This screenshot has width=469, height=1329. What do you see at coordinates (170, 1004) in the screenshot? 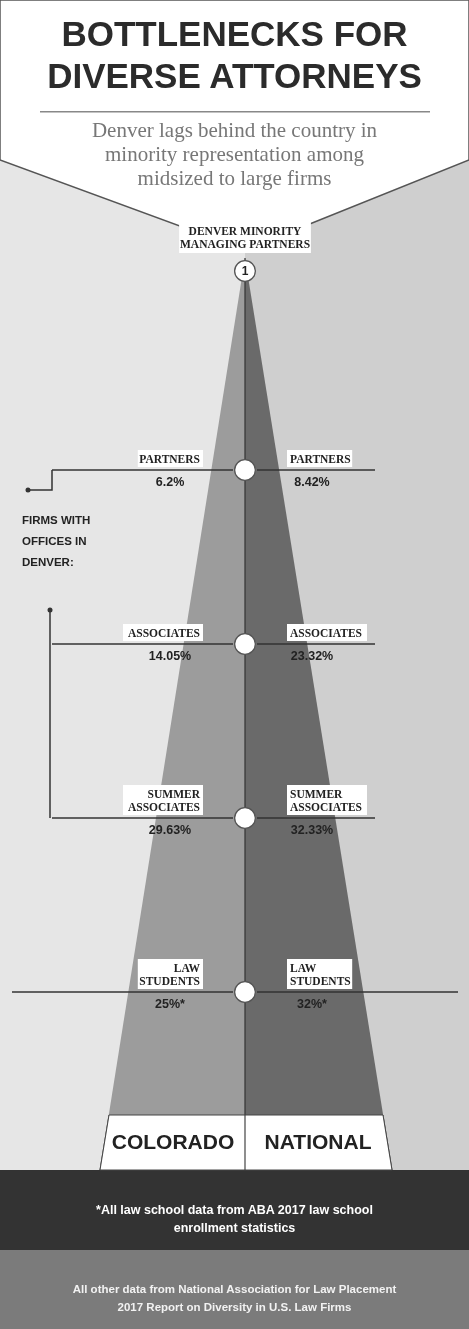
I see `data-label: 25%*` at bounding box center [170, 1004].